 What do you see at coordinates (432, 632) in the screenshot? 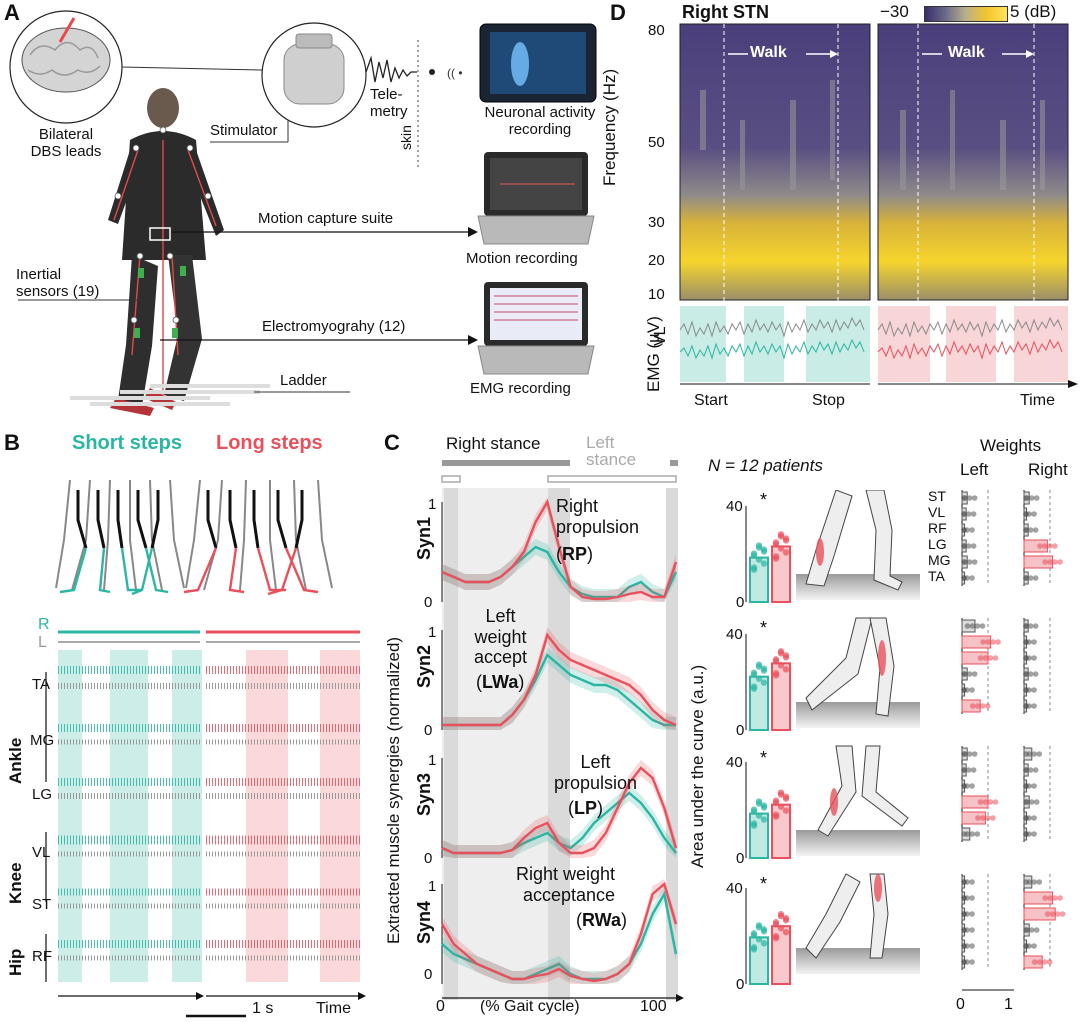
I see `syn2-ytick-1: 1` at bounding box center [432, 632].